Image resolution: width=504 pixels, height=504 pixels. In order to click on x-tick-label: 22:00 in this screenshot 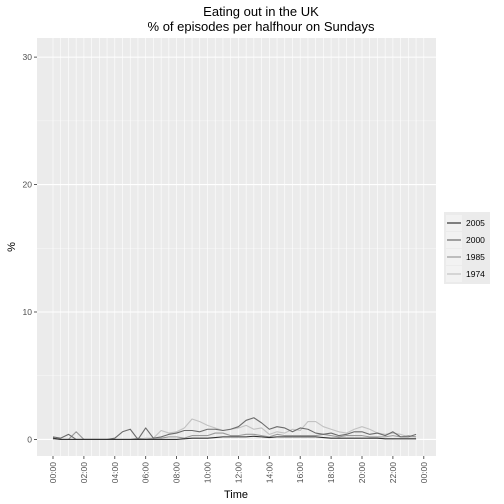, I will do `click(393, 473)`.